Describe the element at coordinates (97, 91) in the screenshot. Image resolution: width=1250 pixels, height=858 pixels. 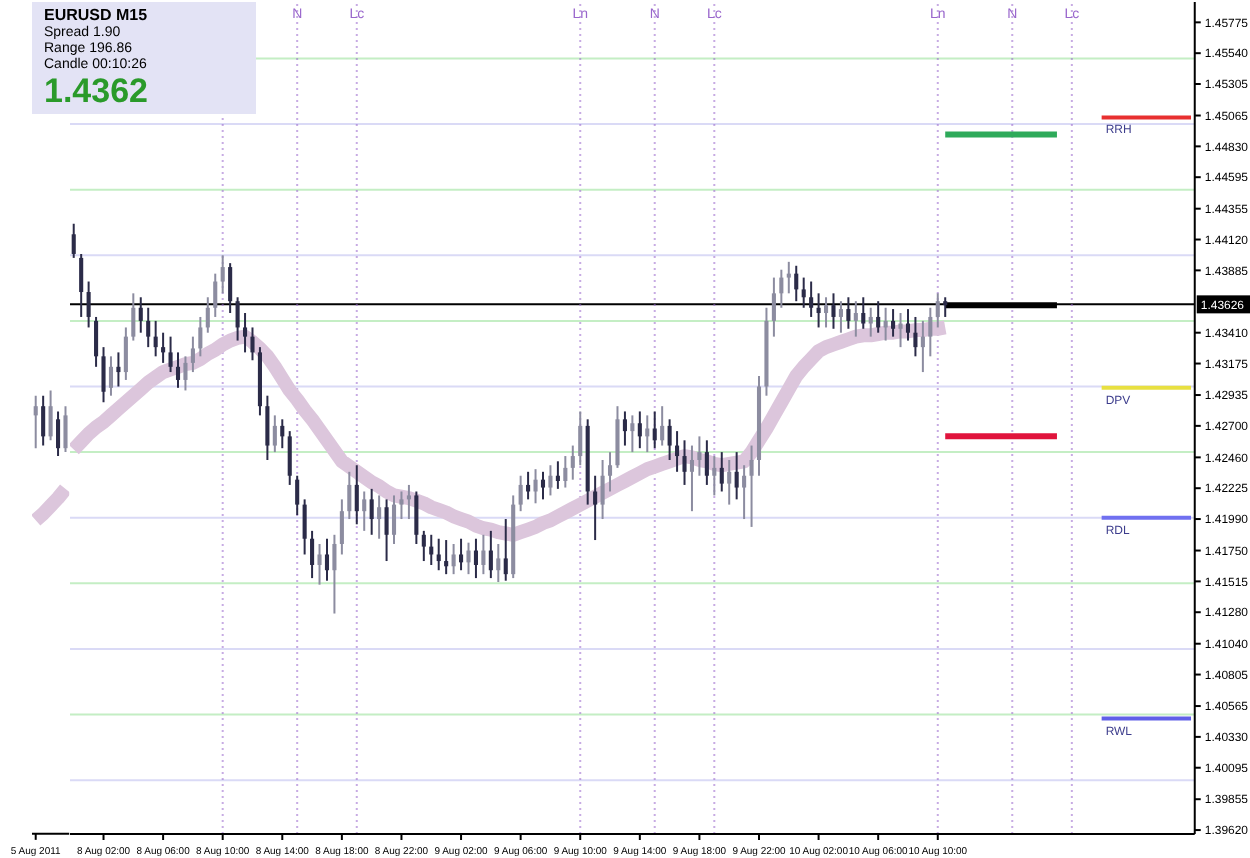
I see `annotation: 1.4362` at that location.